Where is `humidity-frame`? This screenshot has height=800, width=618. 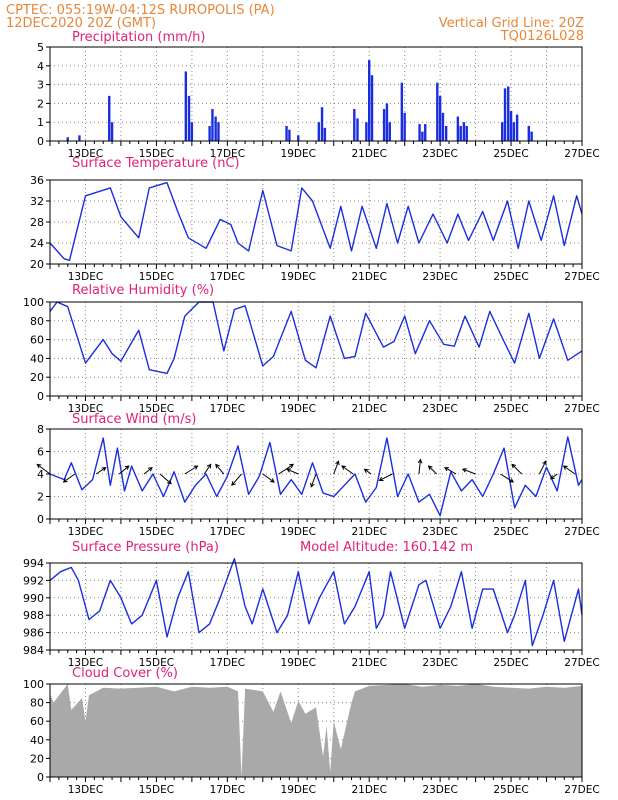 humidity-frame is located at coordinates (316, 349).